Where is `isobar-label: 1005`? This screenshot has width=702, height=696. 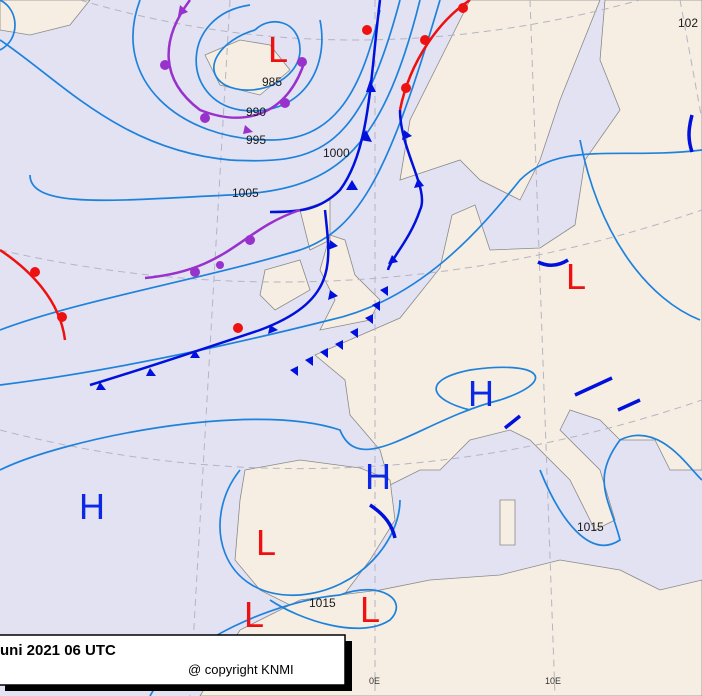 isobar-label: 1005 is located at coordinates (245, 193).